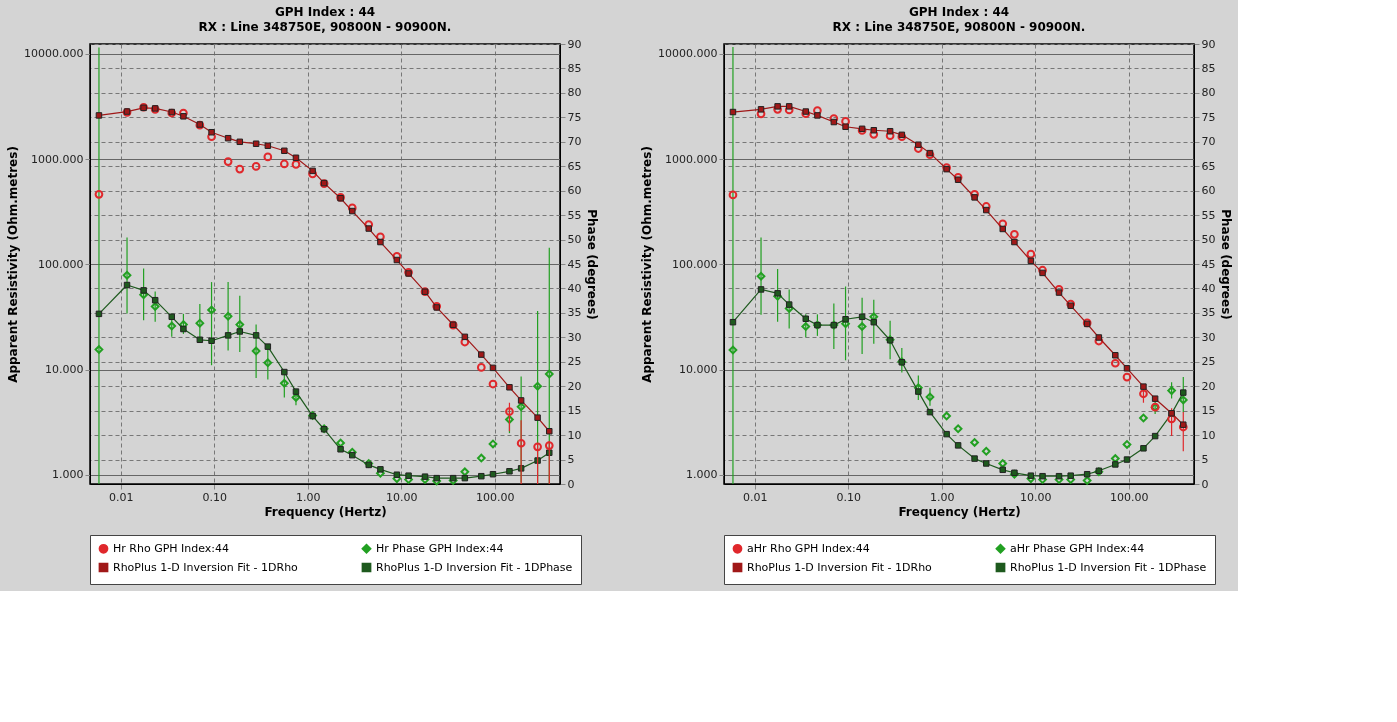 The height and width of the screenshot is (722, 1397). I want to click on legend-label: Hr Phase GPH Index:44, so click(440, 548).